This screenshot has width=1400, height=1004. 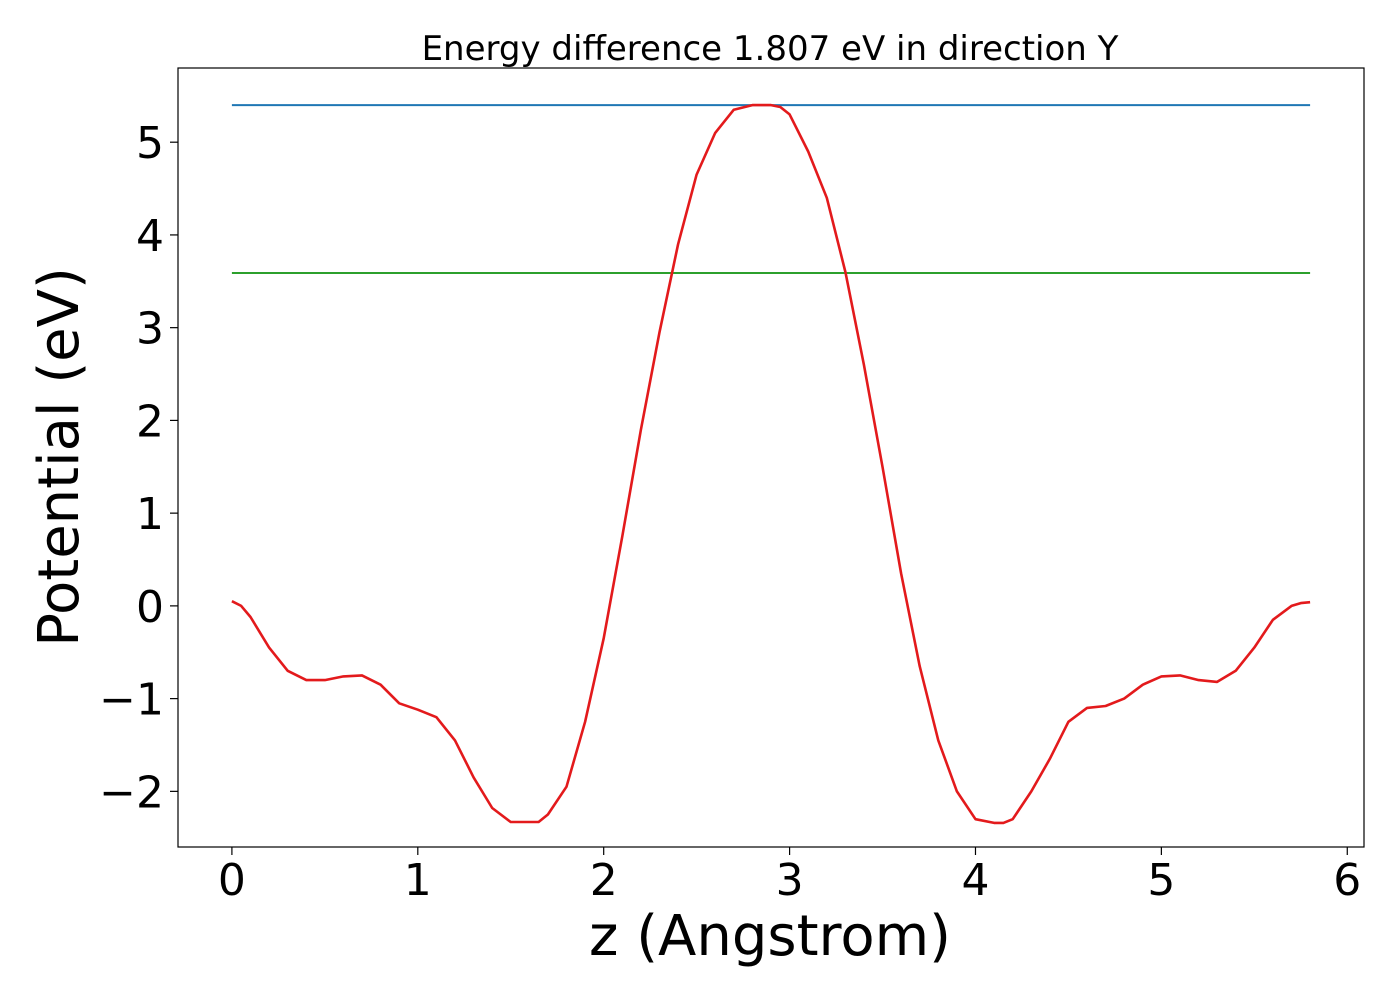 I want to click on y-tick-label: 2, so click(x=150, y=421).